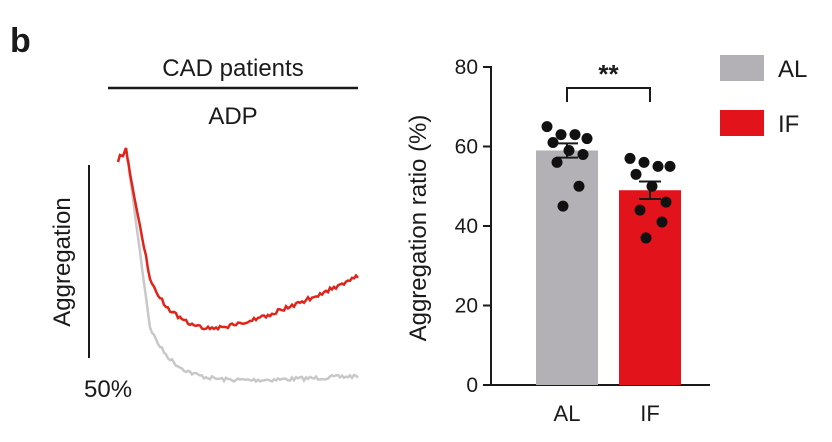 The width and height of the screenshot is (832, 442). Describe the element at coordinates (466, 67) in the screenshot. I see `y-tick-label: 80` at that location.